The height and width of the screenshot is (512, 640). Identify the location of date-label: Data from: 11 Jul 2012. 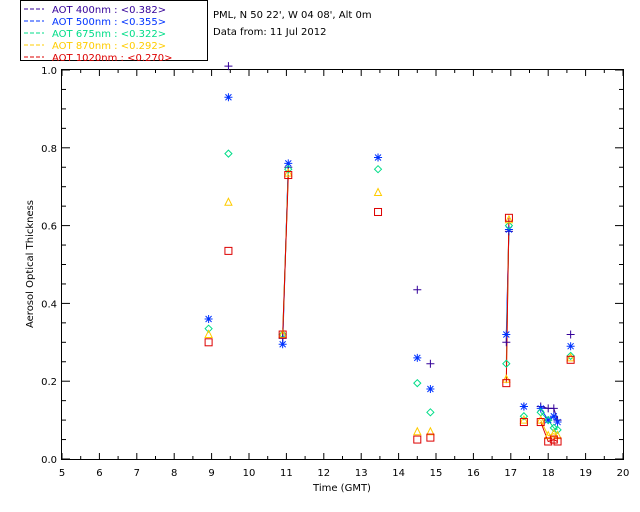
(269, 32).